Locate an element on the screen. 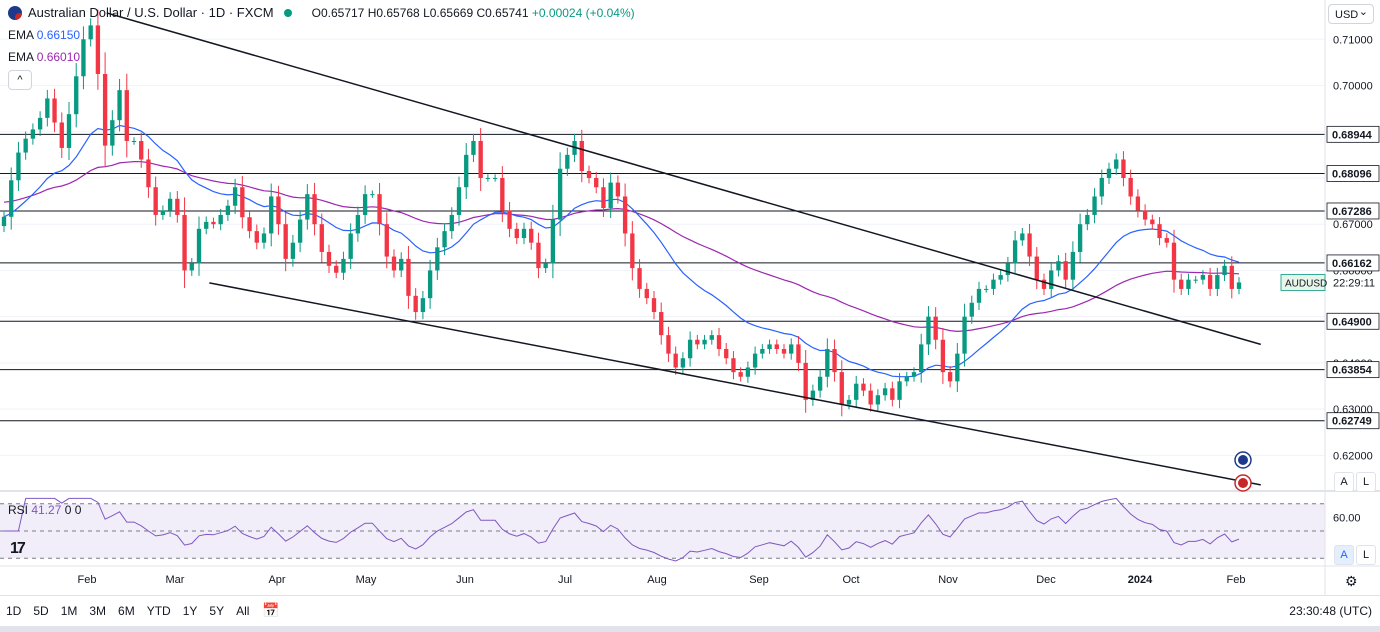 This screenshot has width=1380, height=632. rsi-legend: RSI 41.27 0 0 is located at coordinates (44, 510).